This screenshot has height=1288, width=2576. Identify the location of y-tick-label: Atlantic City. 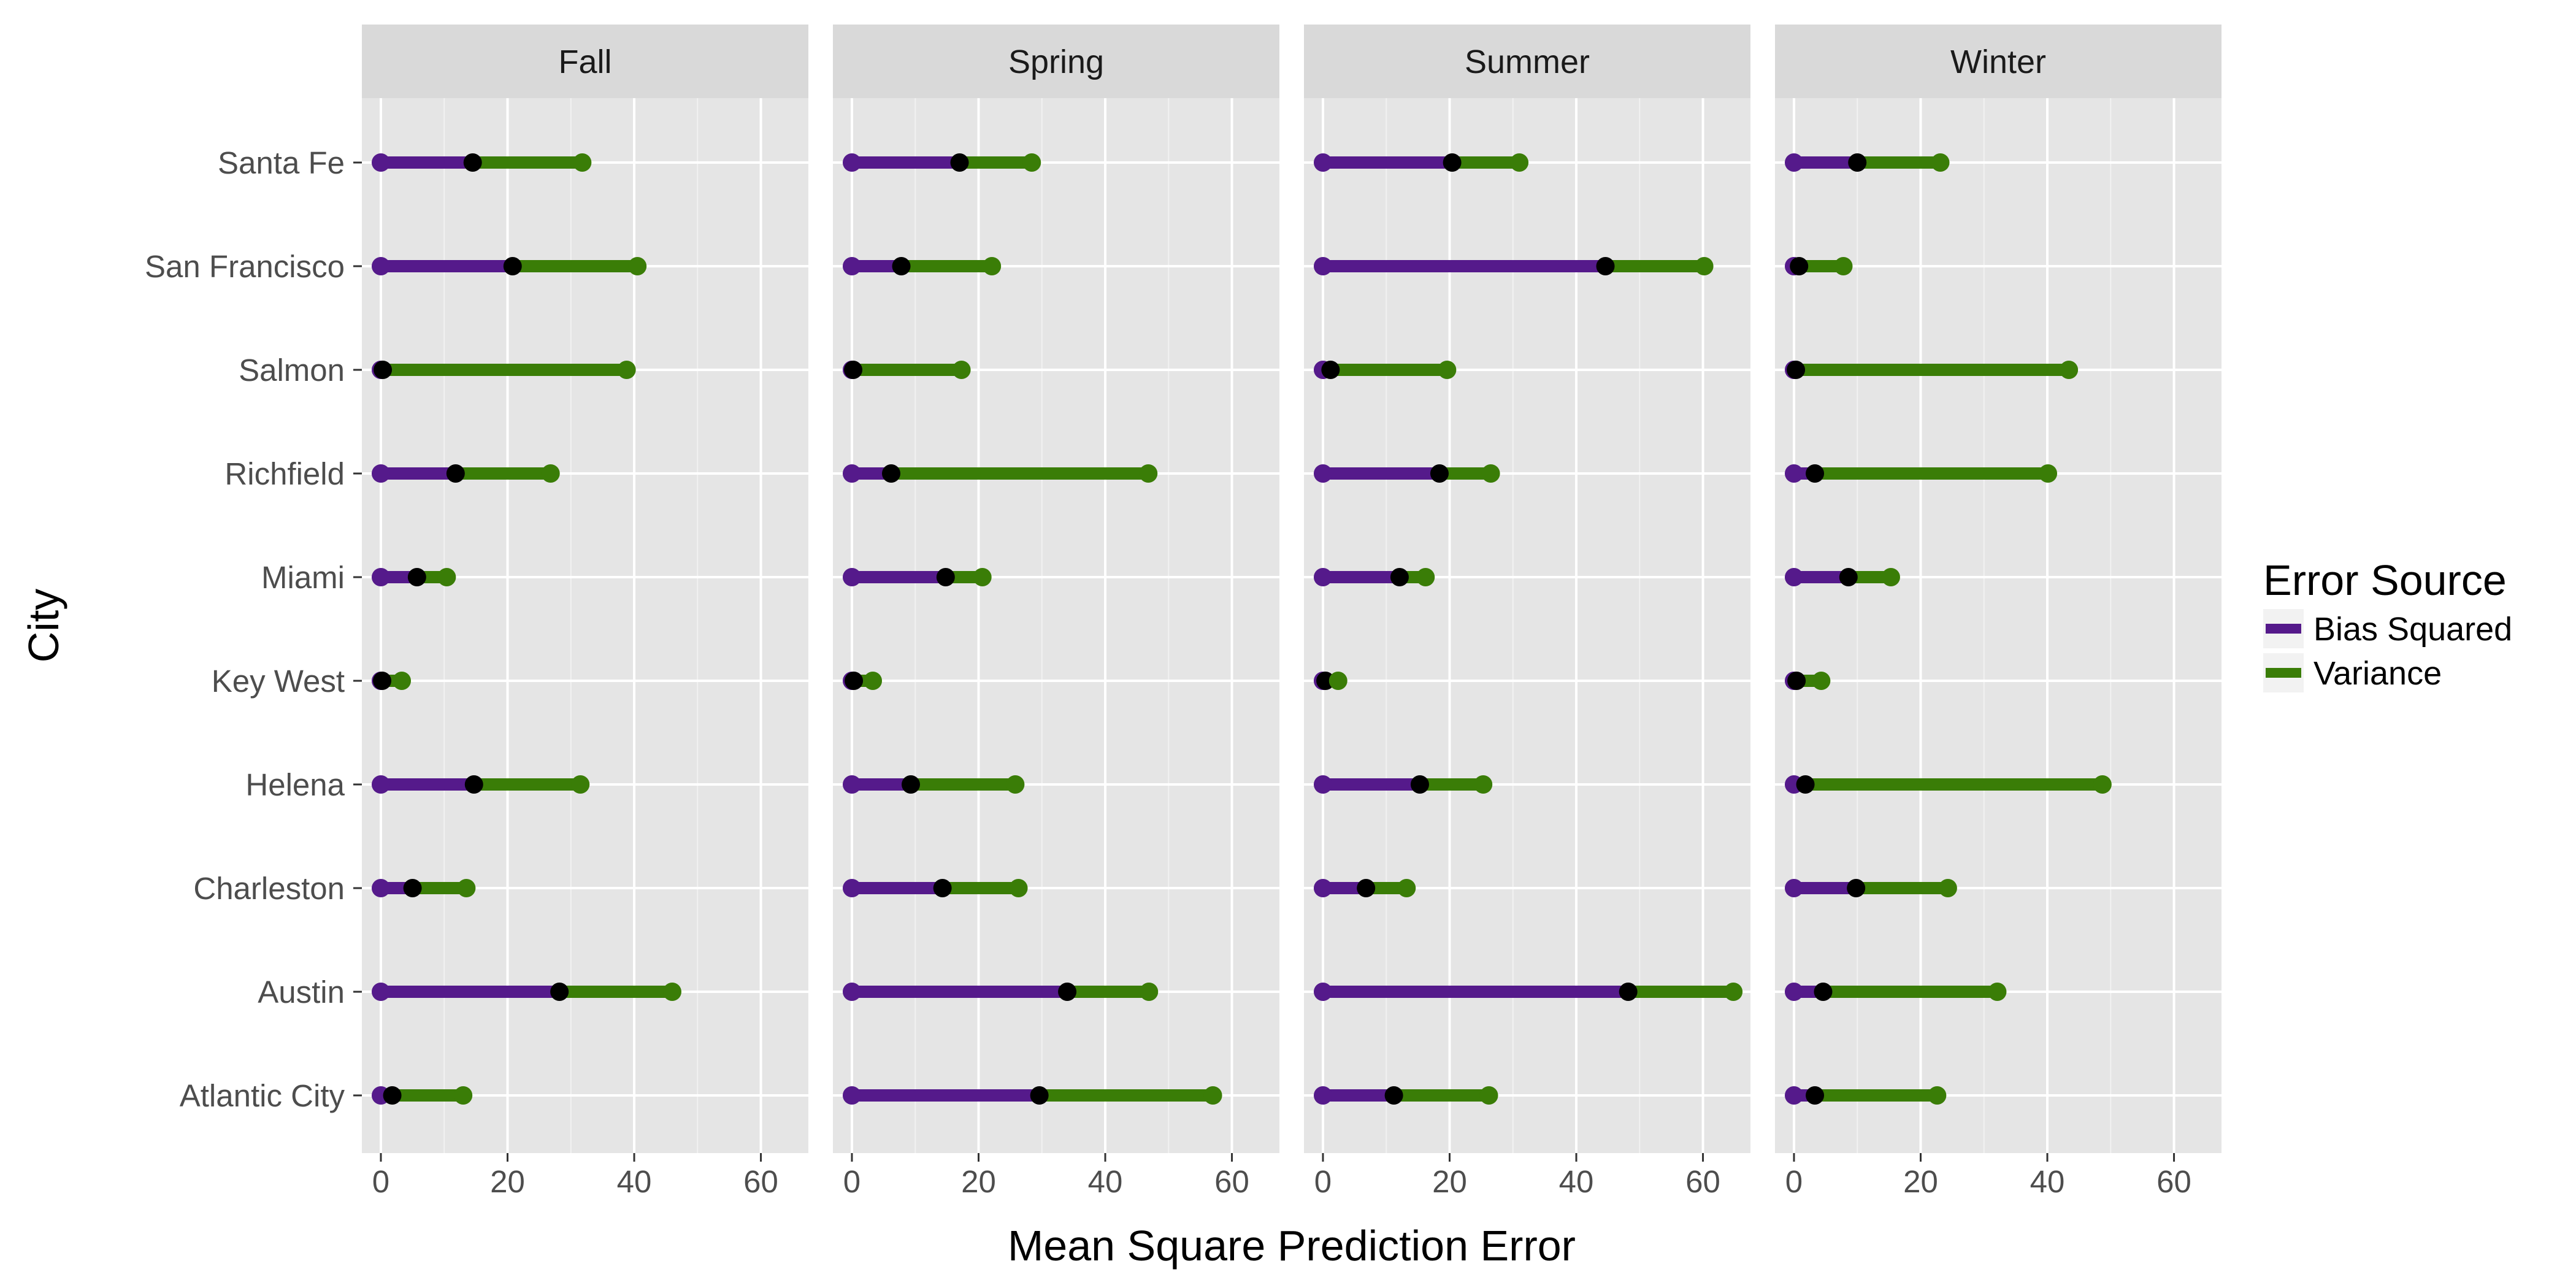
(262, 1095).